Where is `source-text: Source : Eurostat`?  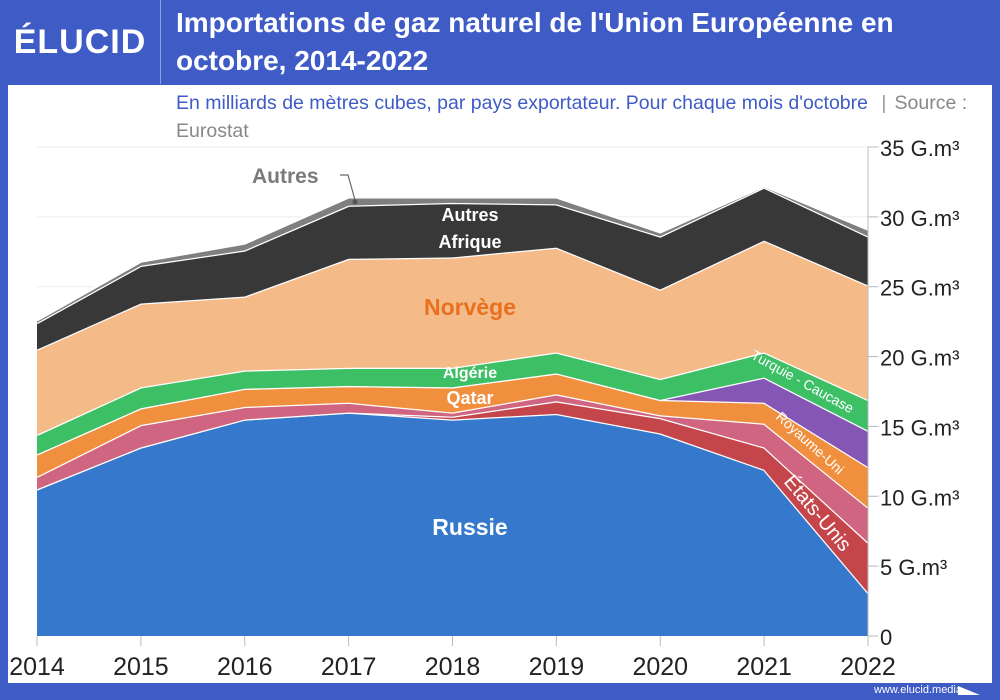
source-text: Source : Eurostat is located at coordinates (572, 117).